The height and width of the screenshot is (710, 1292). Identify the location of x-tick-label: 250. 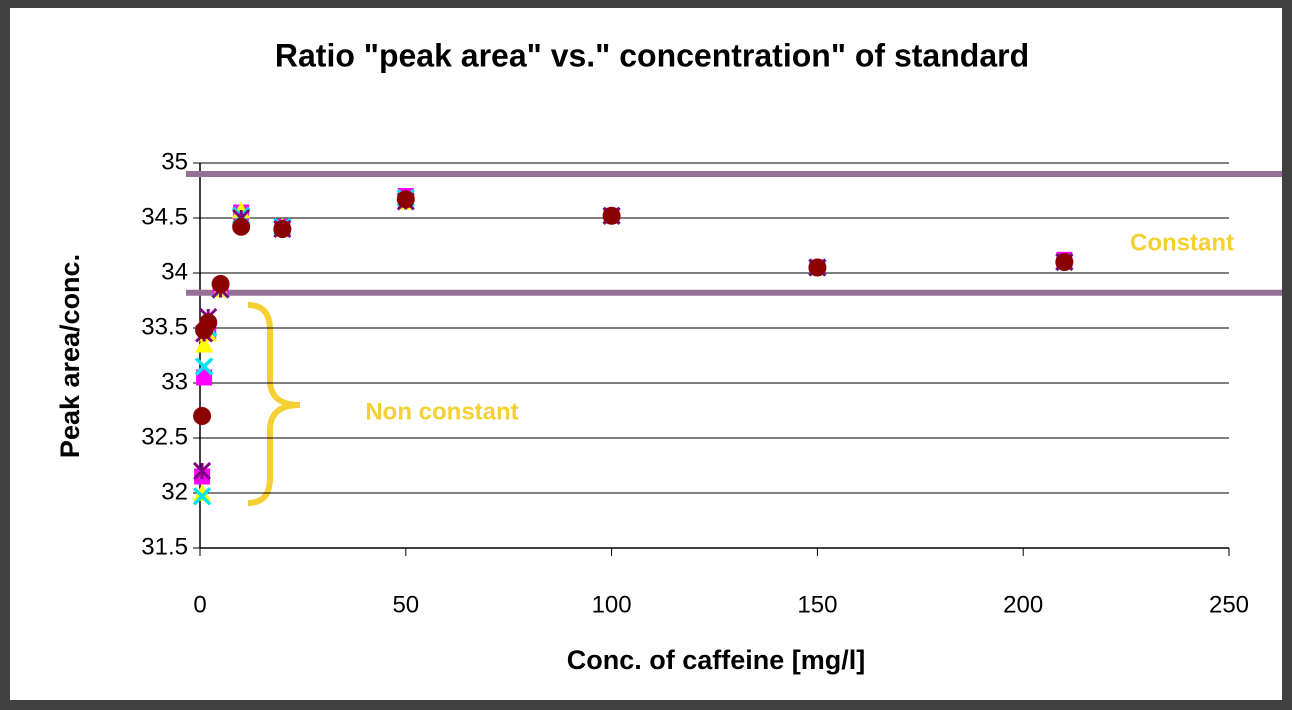
(1229, 604).